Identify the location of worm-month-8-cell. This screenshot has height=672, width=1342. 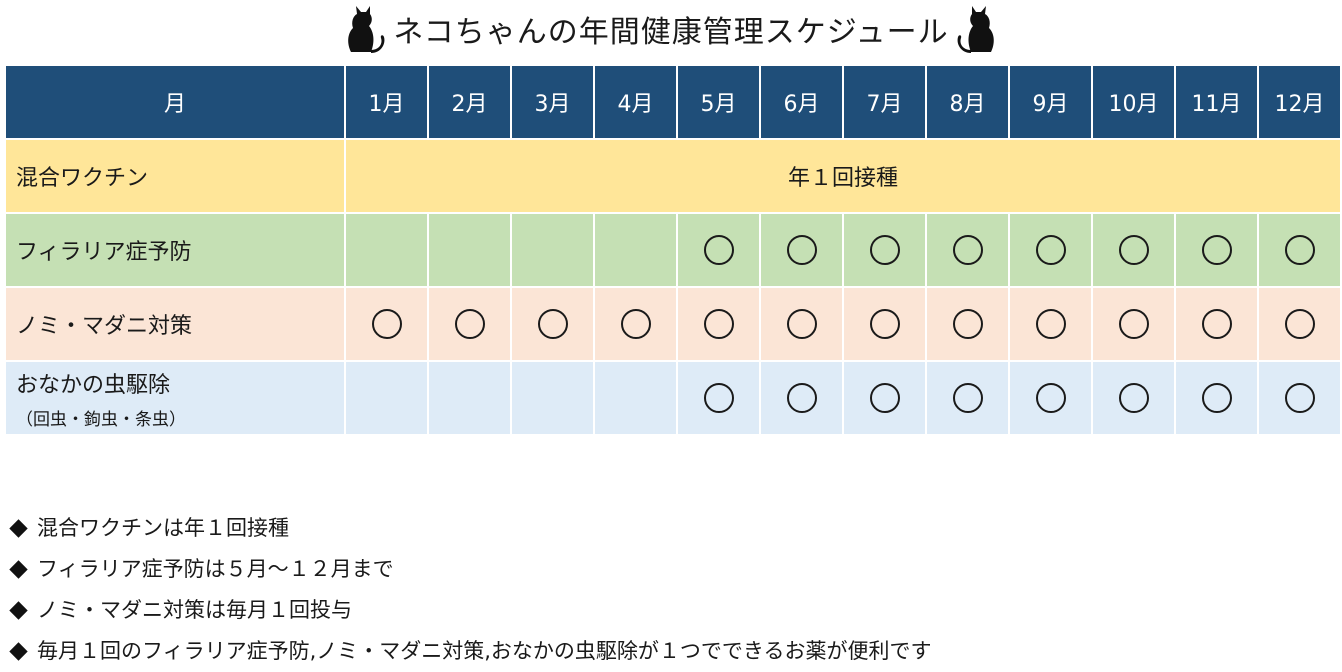
(967, 398).